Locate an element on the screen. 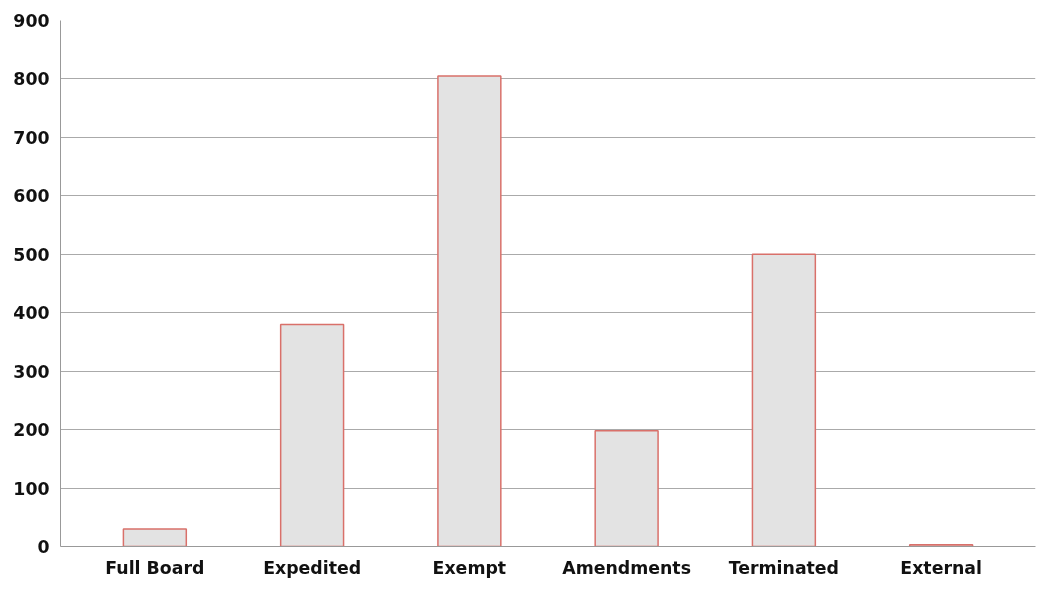  y-tick-label: 100 is located at coordinates (31, 488).